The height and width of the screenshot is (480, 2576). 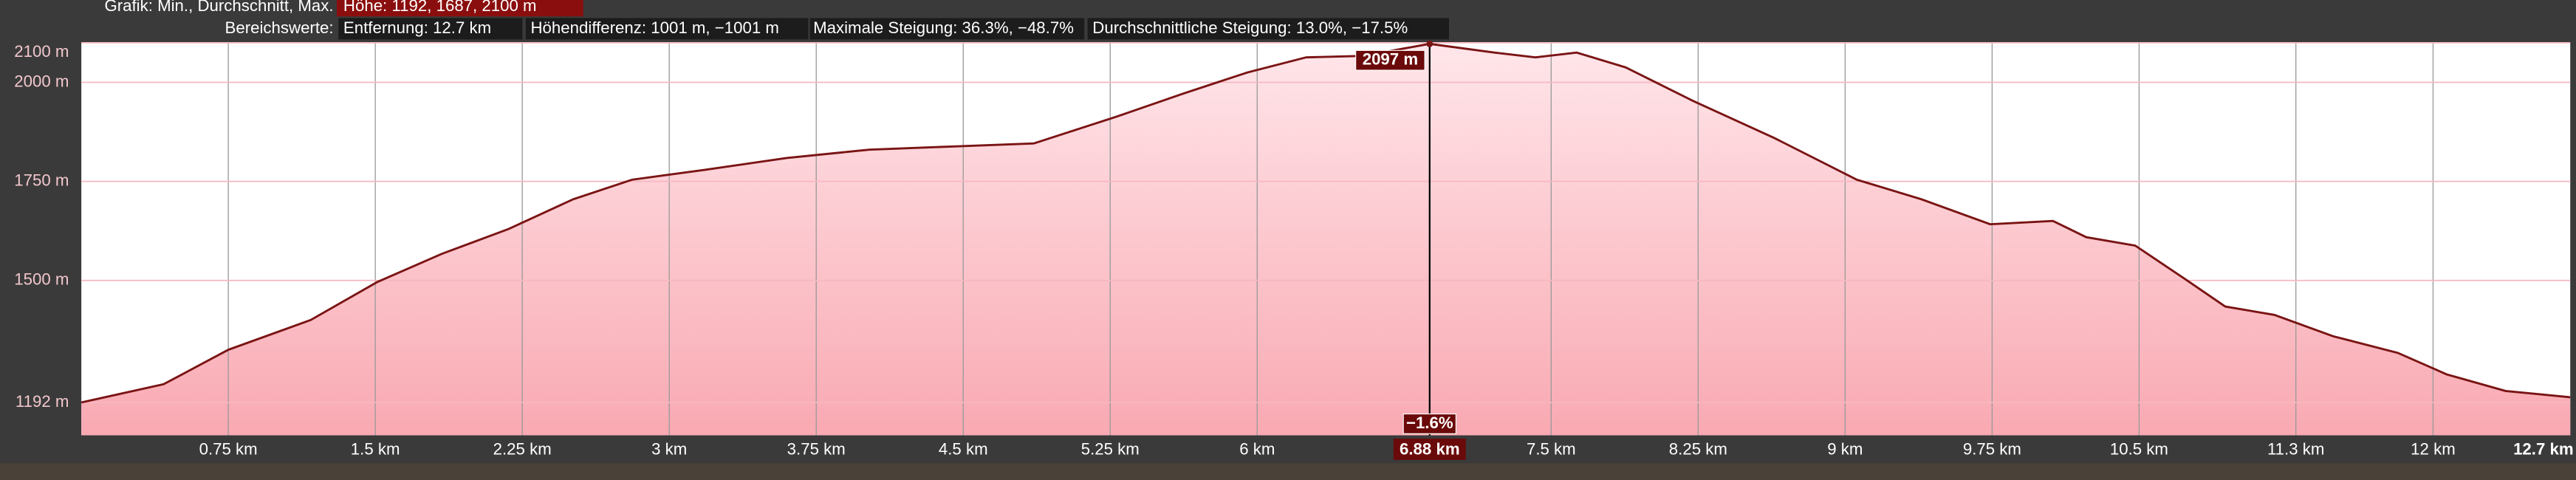 What do you see at coordinates (2139, 448) in the screenshot?
I see `x-tick-label: 10.5 km` at bounding box center [2139, 448].